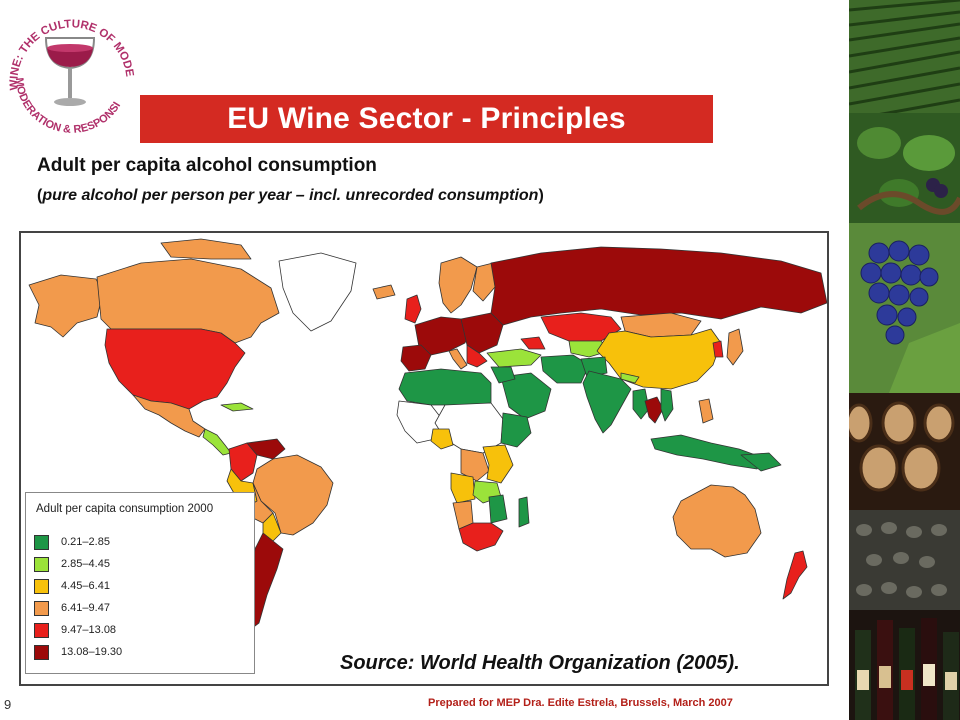  What do you see at coordinates (641, 404) in the screenshot?
I see `region-myanmar` at bounding box center [641, 404].